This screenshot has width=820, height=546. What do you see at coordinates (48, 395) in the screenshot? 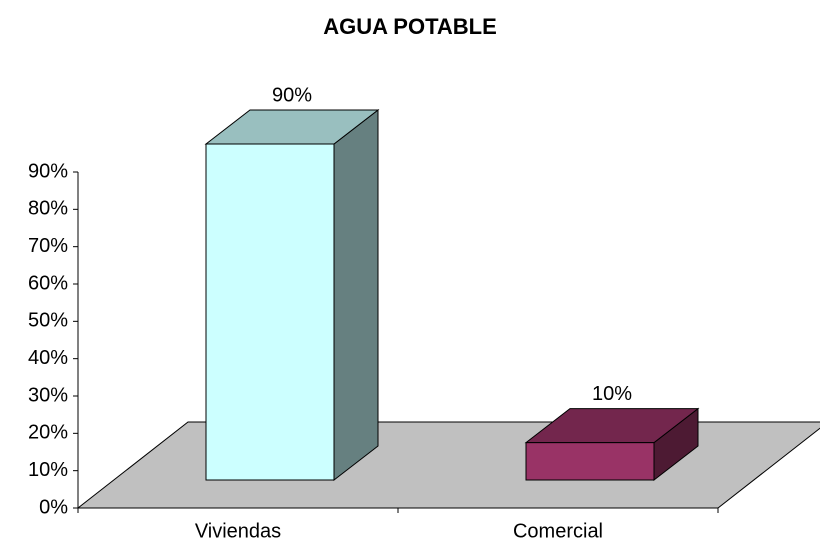
I see `y-tick-label: 30%` at bounding box center [48, 395].